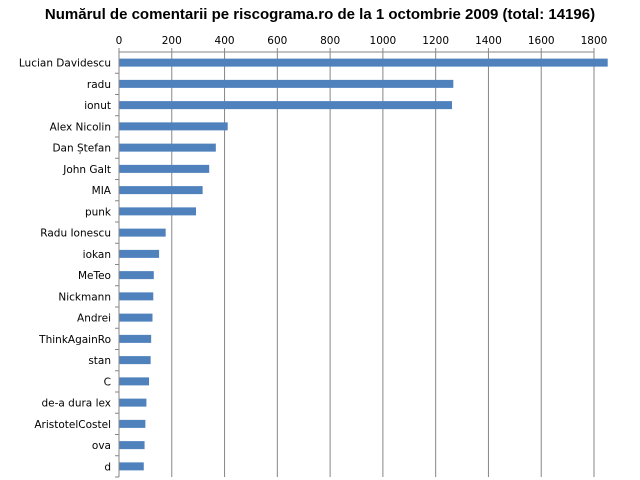 The height and width of the screenshot is (480, 640). What do you see at coordinates (72, 425) in the screenshot?
I see `category-label: AristotelCostel` at bounding box center [72, 425].